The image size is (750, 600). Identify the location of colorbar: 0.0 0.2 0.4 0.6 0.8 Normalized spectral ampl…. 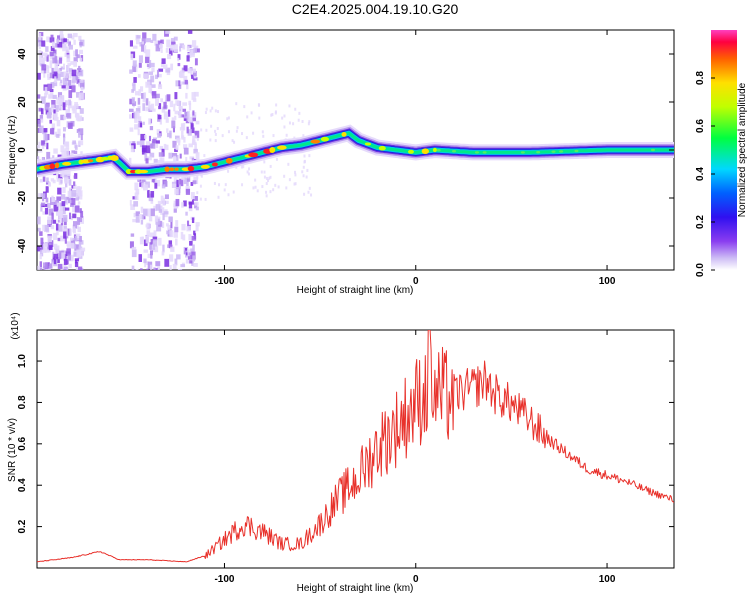
(721, 153).